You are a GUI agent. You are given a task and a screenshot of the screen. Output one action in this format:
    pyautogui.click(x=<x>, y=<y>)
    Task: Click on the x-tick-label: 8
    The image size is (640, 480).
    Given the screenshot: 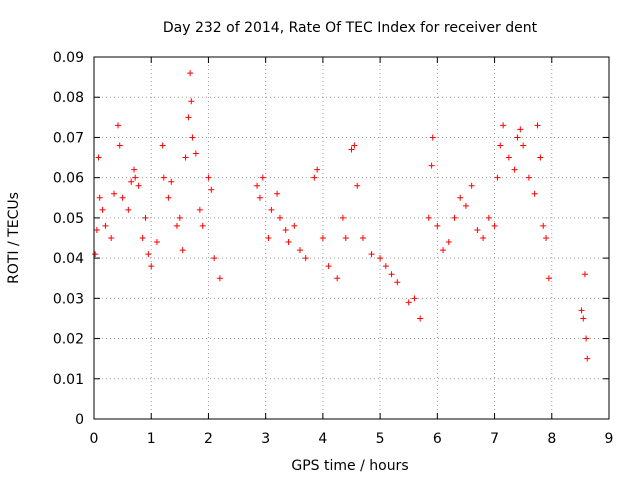 What is the action you would take?
    pyautogui.click(x=551, y=439)
    